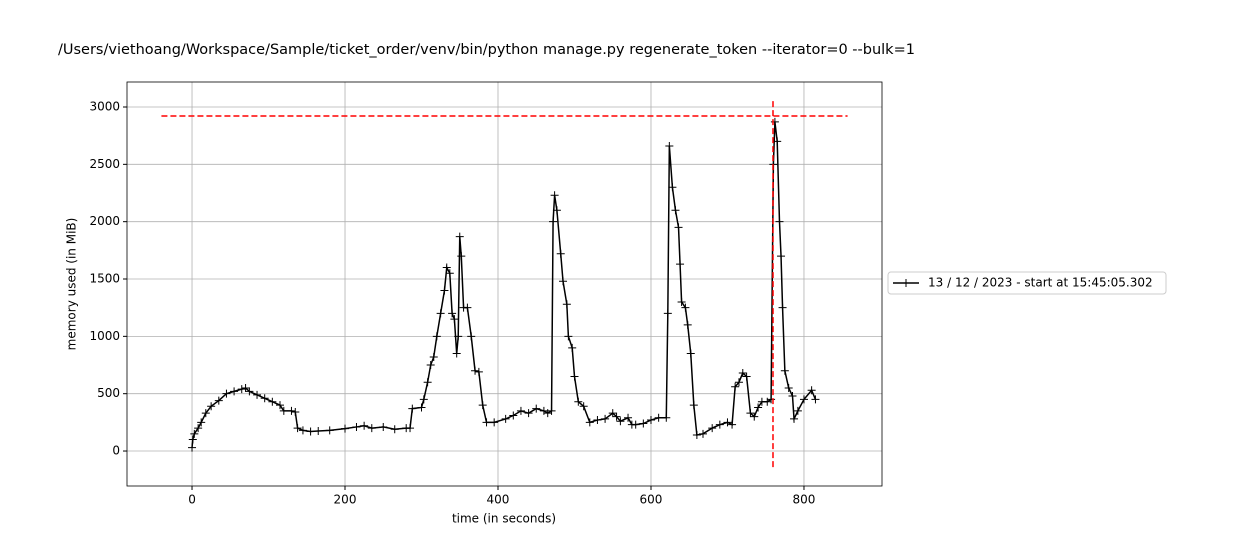 The height and width of the screenshot is (540, 1260). Describe the element at coordinates (104, 279) in the screenshot. I see `y-tick-label: 1500` at that location.